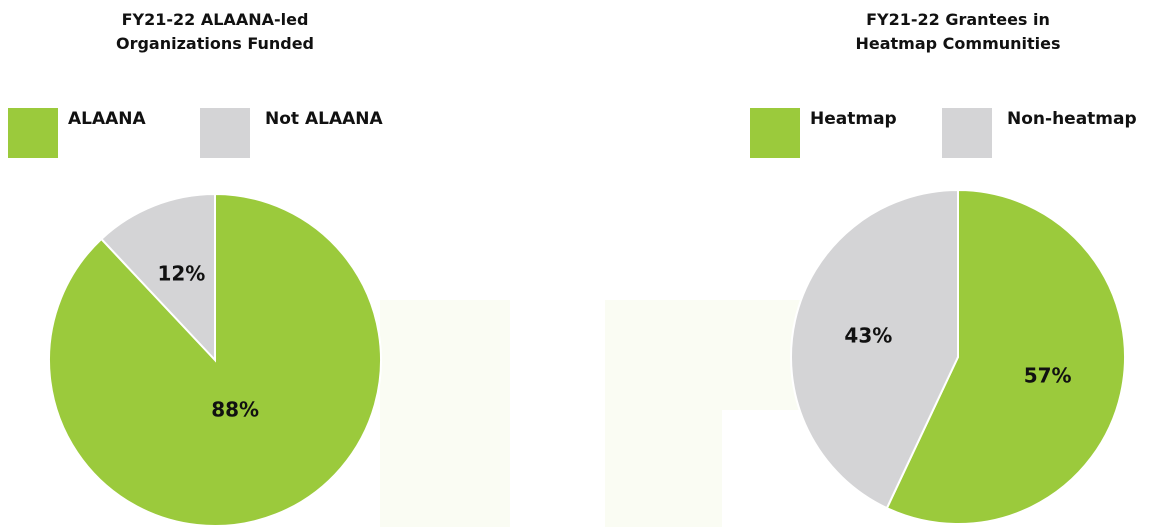  What do you see at coordinates (235, 409) in the screenshot?
I see `slice-label: 88%` at bounding box center [235, 409].